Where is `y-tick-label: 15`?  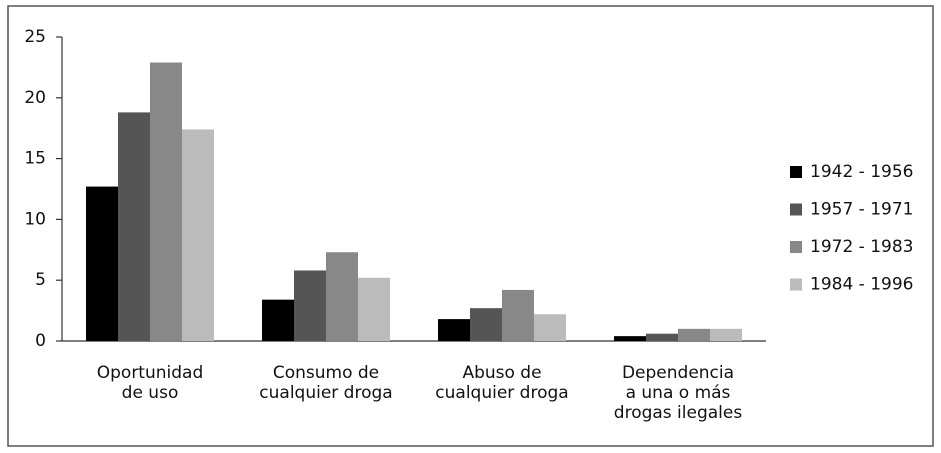 y-tick-label: 15 is located at coordinates (35, 159).